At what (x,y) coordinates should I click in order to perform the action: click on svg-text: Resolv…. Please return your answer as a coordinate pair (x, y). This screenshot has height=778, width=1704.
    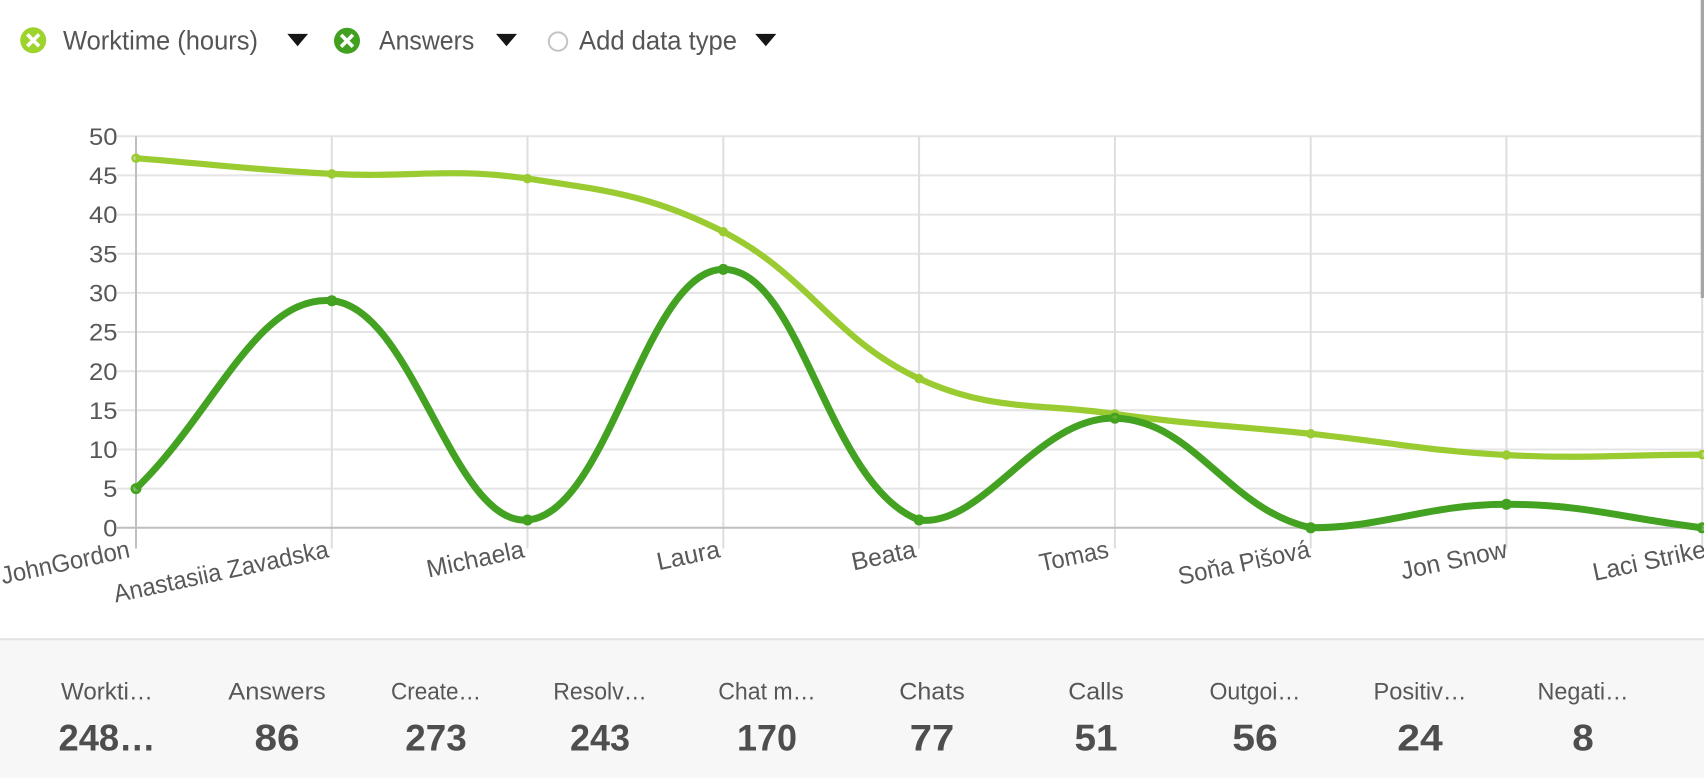
    Looking at the image, I should click on (600, 691).